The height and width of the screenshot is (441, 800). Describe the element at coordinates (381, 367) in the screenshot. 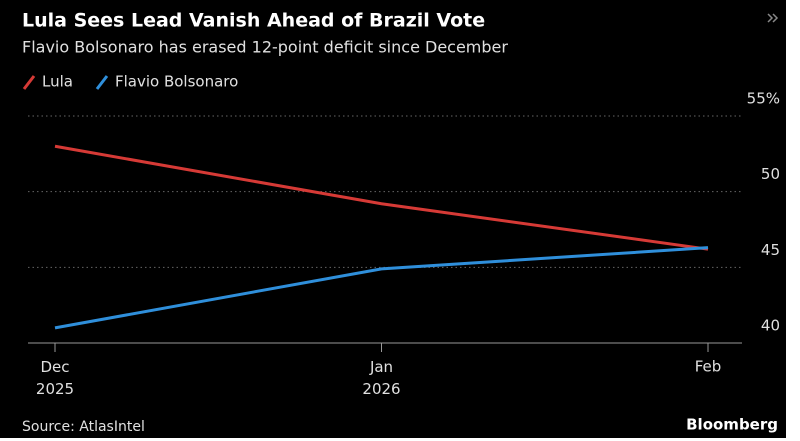

I see `x-tick-label-line: Jan` at that location.